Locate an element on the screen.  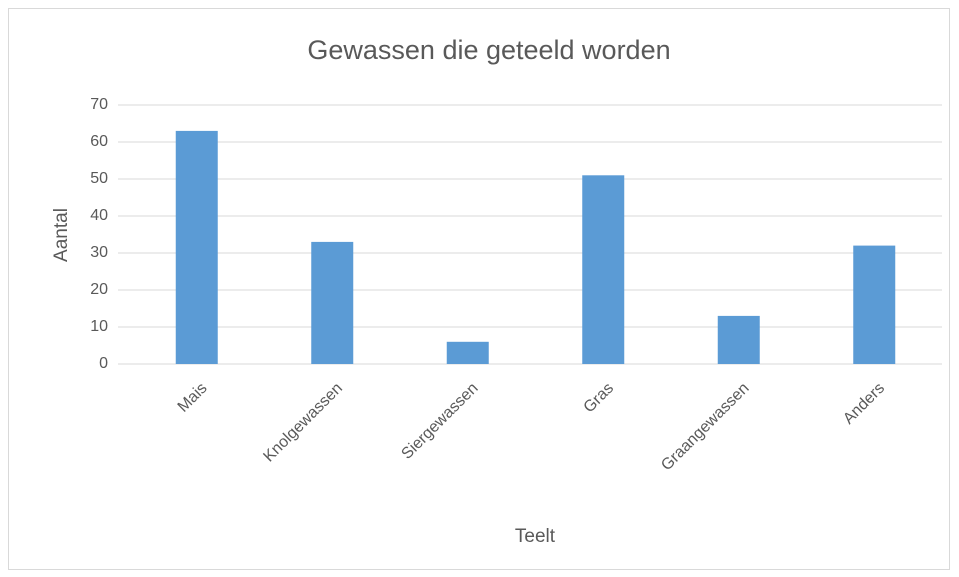
y-tick-label: 40 is located at coordinates (99, 215).